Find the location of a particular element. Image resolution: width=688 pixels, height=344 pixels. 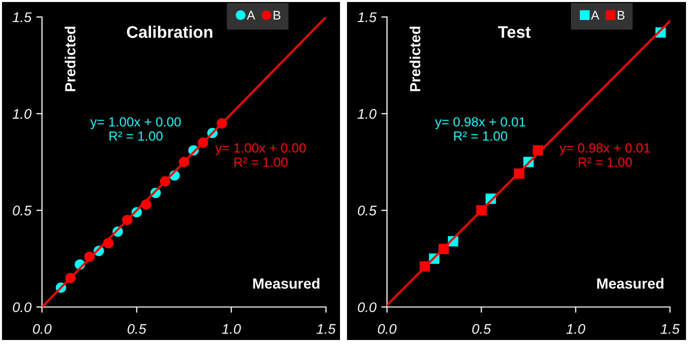

chart-title: Calibration is located at coordinates (169, 32).